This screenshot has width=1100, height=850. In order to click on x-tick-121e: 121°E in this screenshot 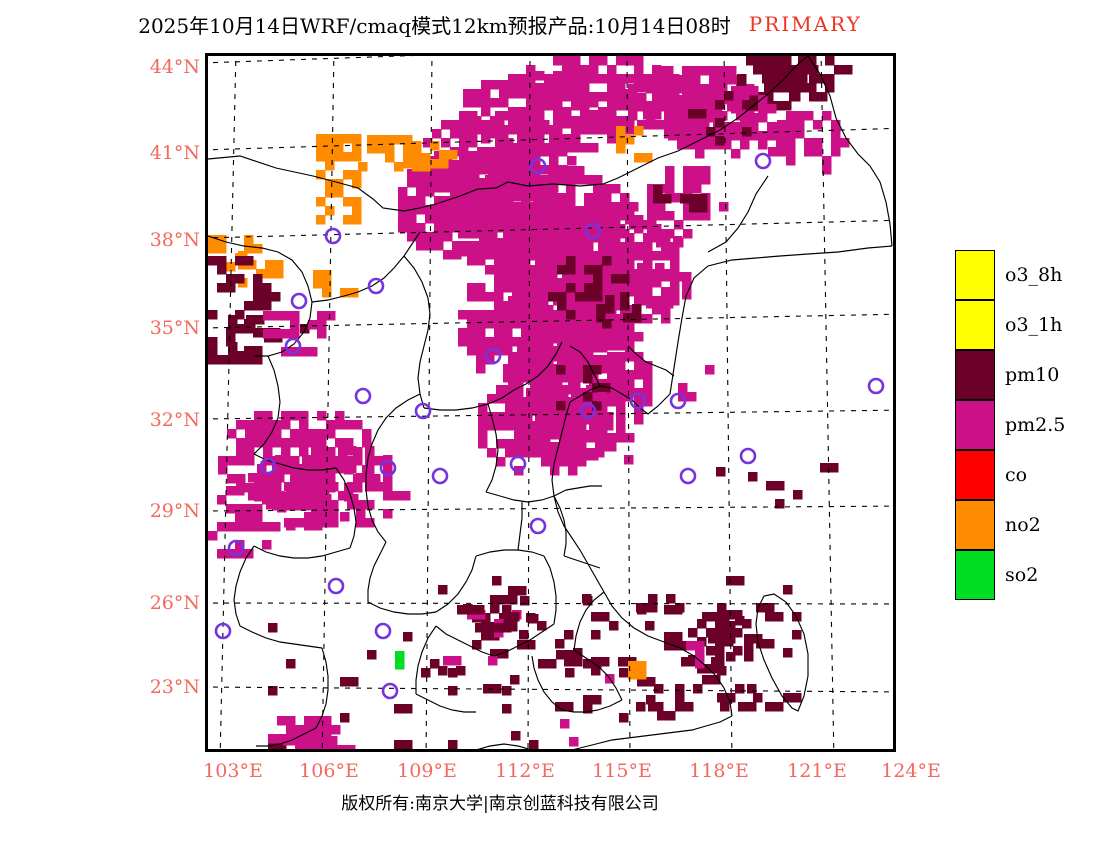, I will do `click(817, 771)`.